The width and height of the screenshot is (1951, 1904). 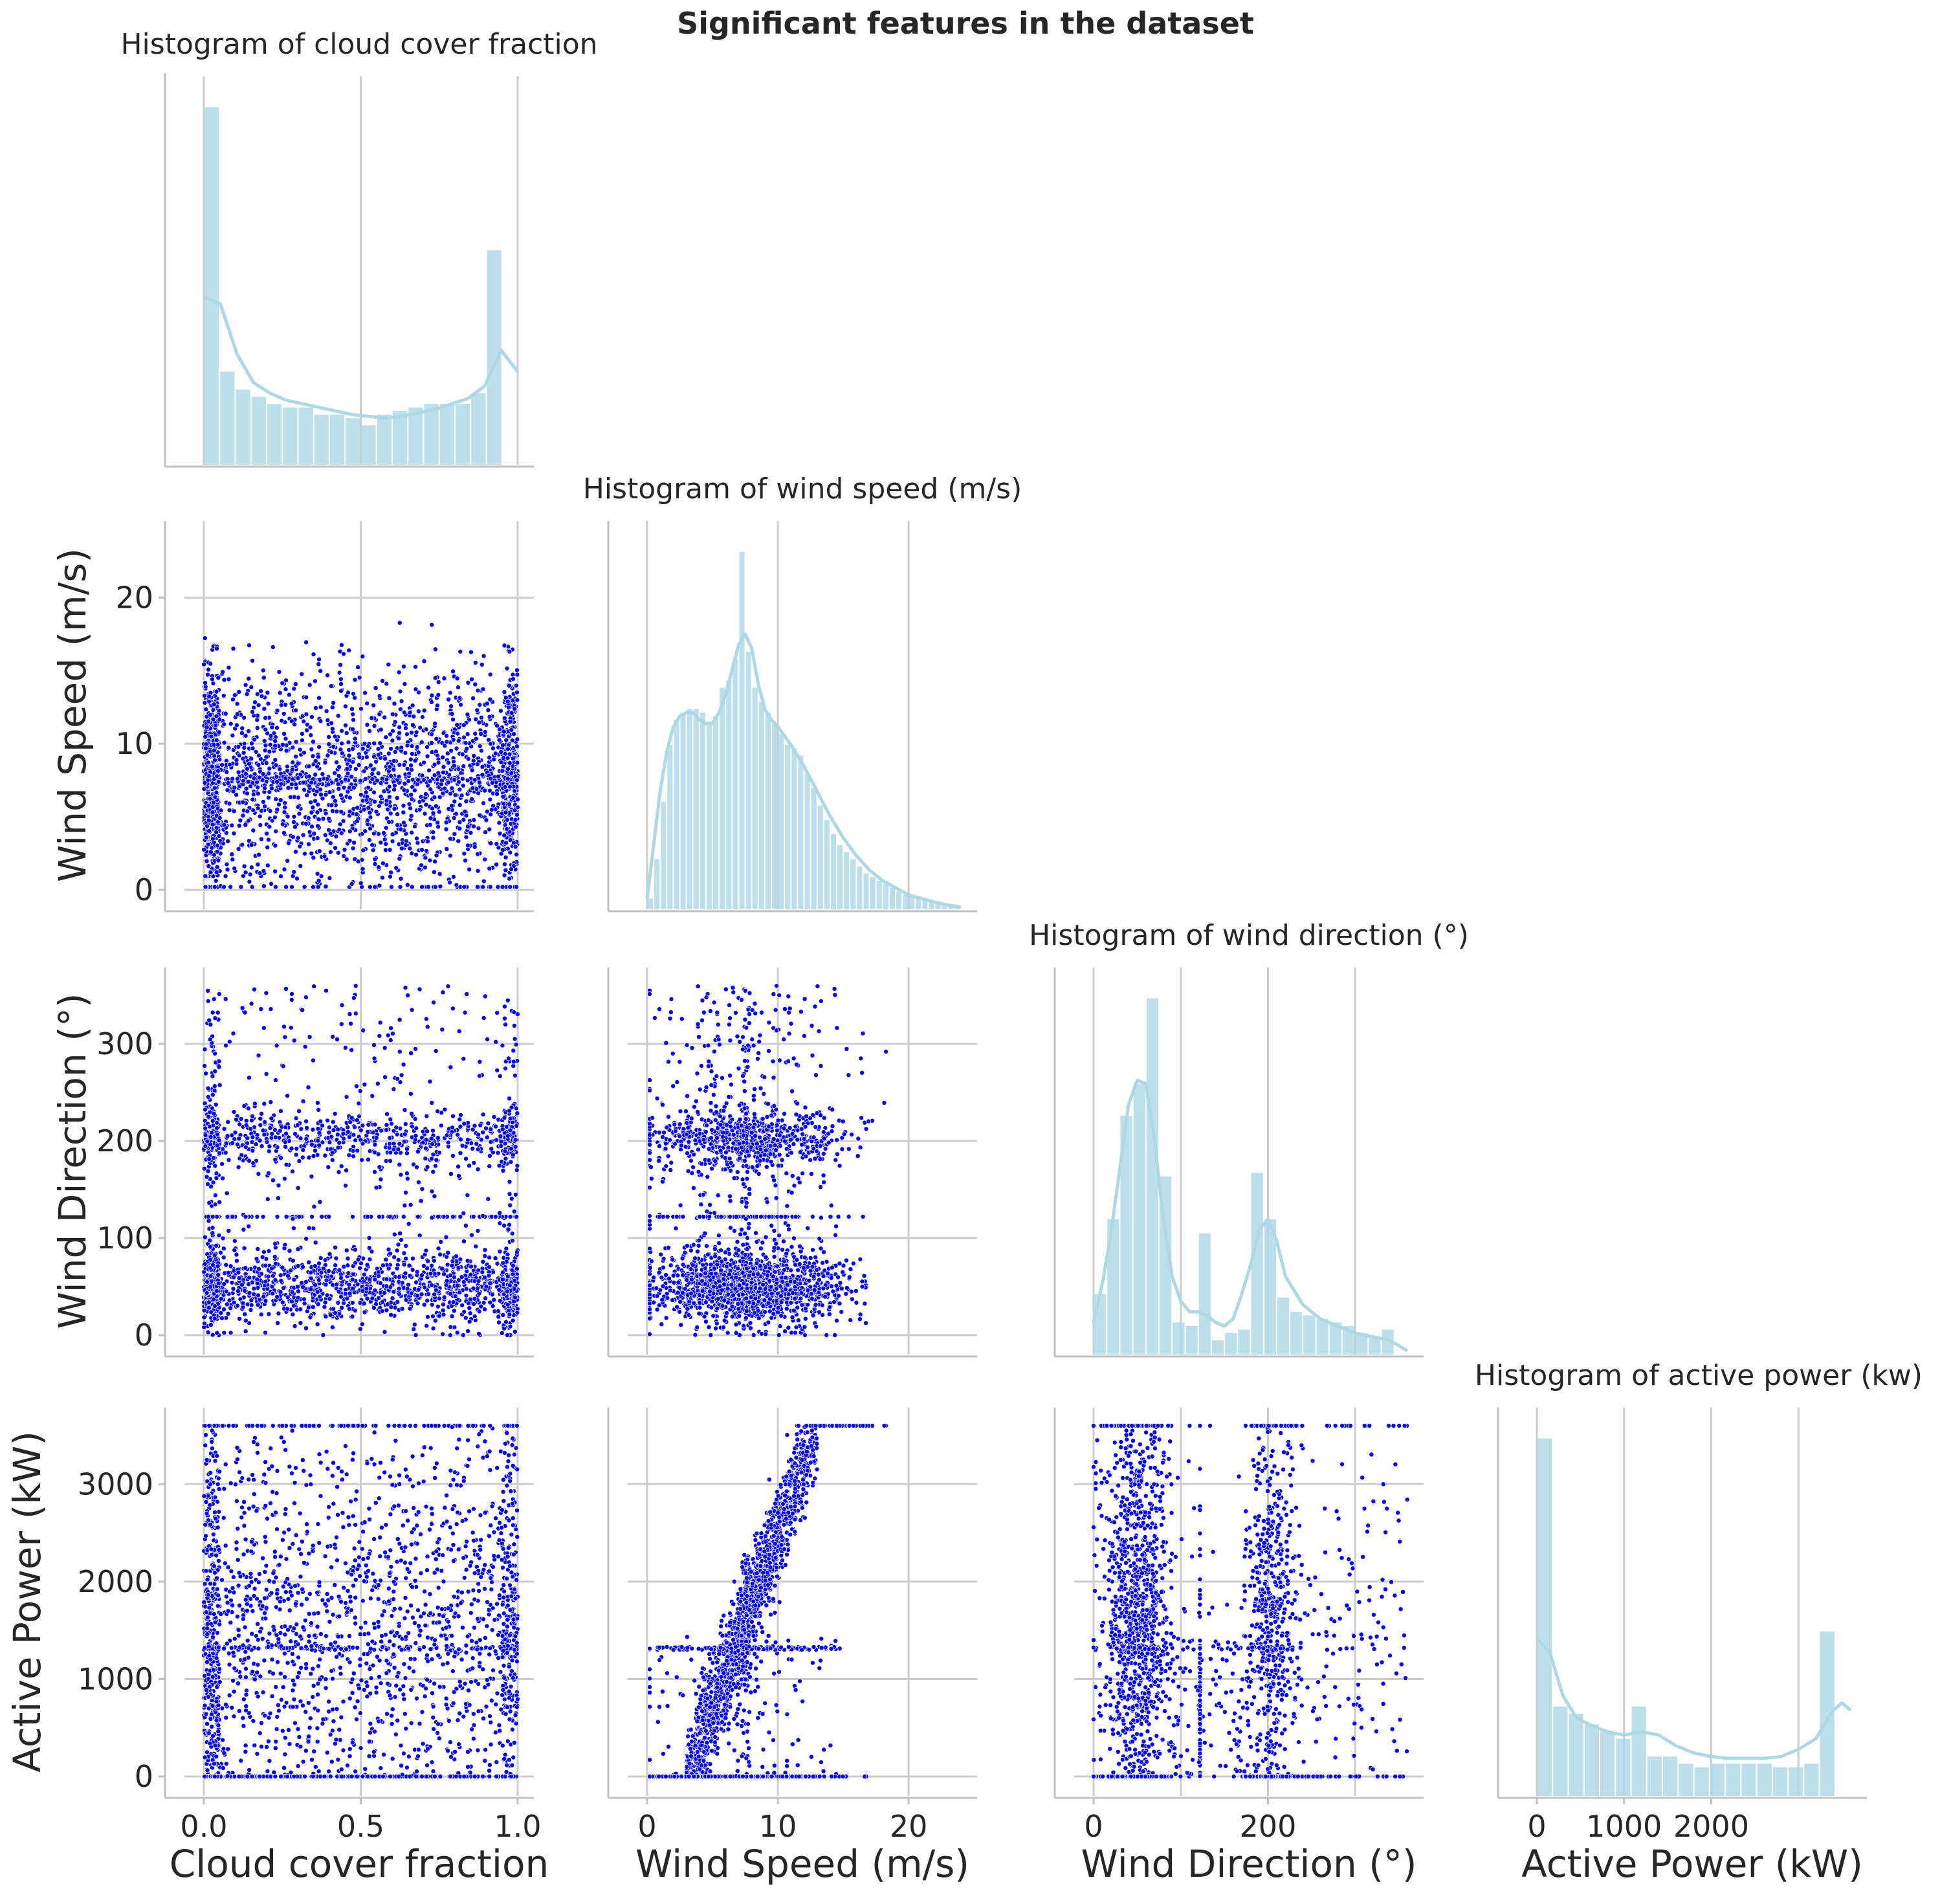 What do you see at coordinates (349, 717) in the screenshot?
I see `scatter-panel-cloud-speed` at bounding box center [349, 717].